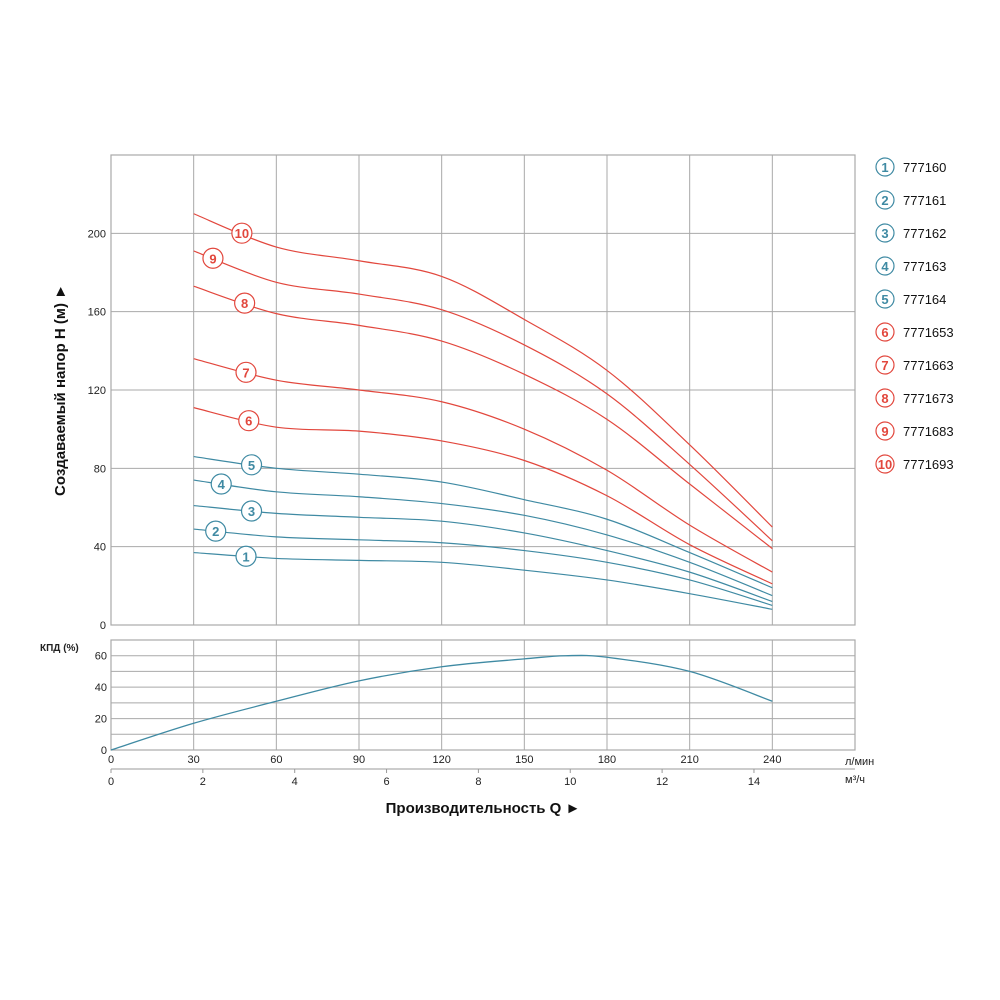 This screenshot has height=1000, width=1000. What do you see at coordinates (441, 760) in the screenshot?
I see `x-tick-label-lmin: 120` at bounding box center [441, 760].